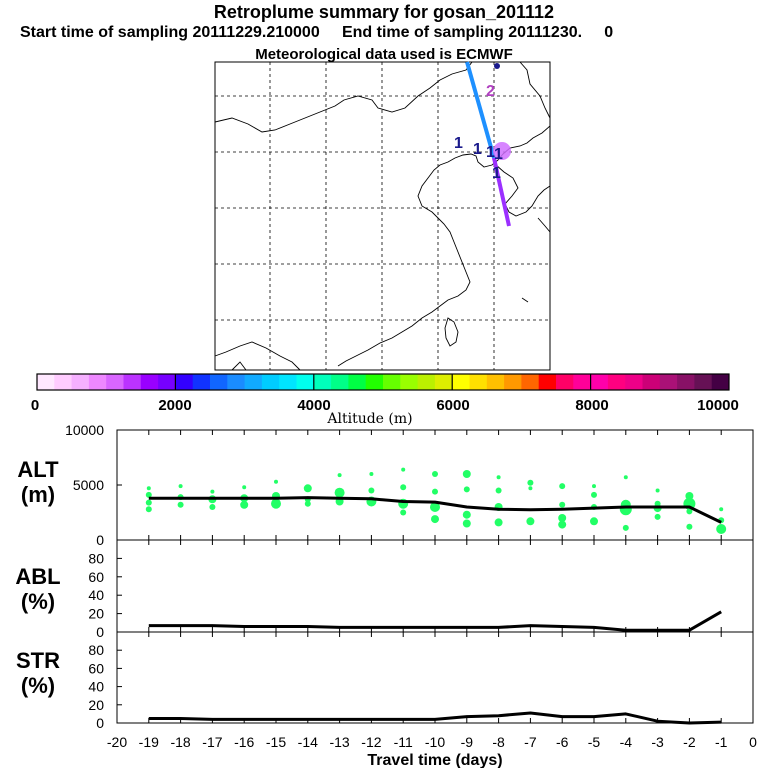  What do you see at coordinates (435, 621) in the screenshot?
I see `series-line-abl` at bounding box center [435, 621].